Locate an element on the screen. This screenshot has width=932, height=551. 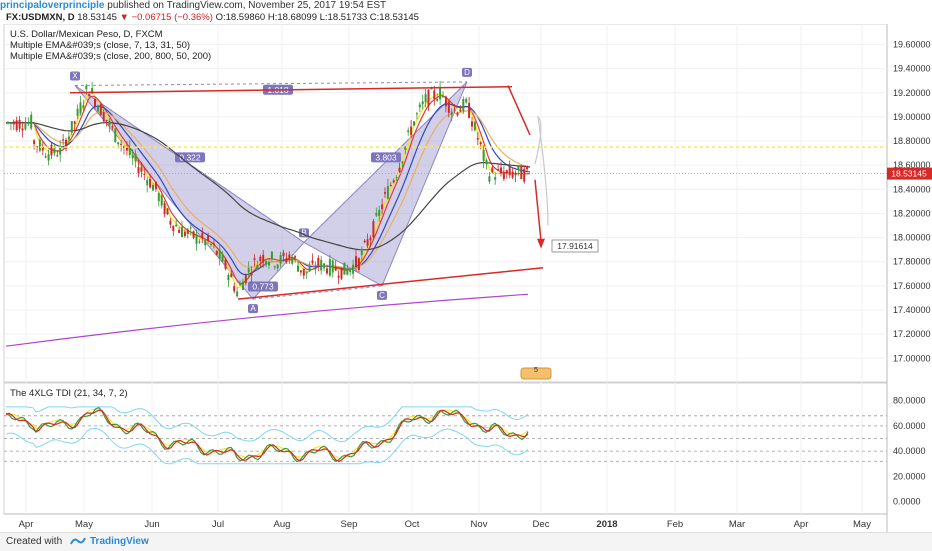
legend-title: U.S. Dollar/Mexican Peso, D, FXCM is located at coordinates (86, 34).